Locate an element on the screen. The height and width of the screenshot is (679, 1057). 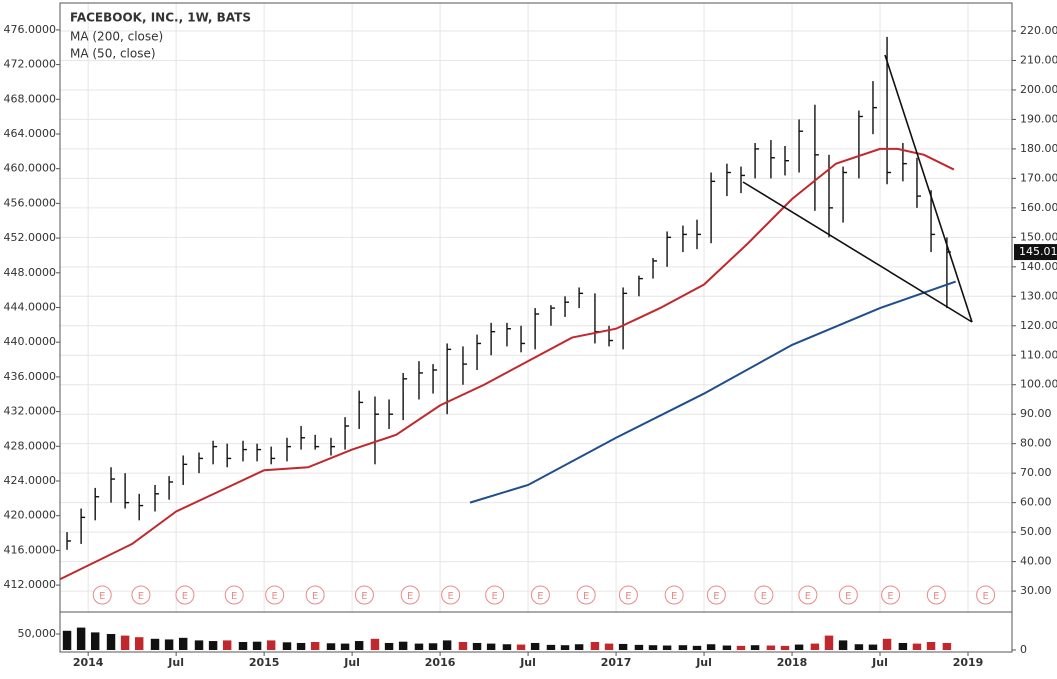
y2-tick-label: 448.0000 is located at coordinates (30, 272).